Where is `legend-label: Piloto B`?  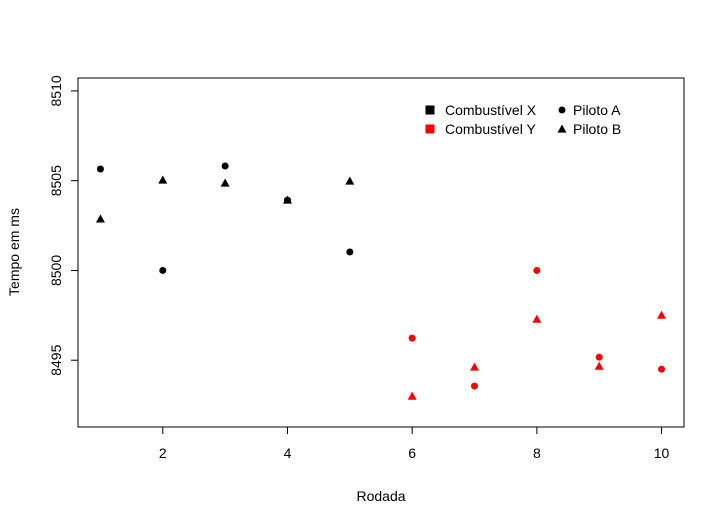 legend-label: Piloto B is located at coordinates (597, 129).